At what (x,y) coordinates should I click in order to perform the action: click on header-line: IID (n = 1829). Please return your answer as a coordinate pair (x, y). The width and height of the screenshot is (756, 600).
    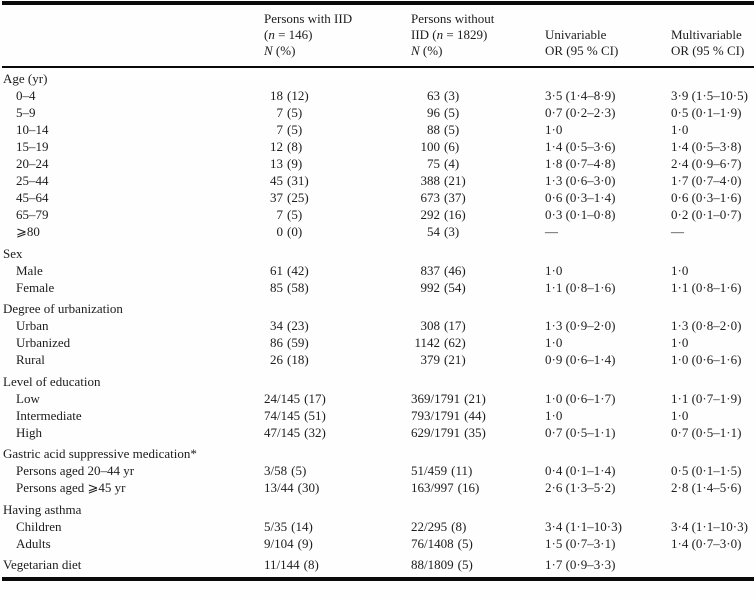
    Looking at the image, I should click on (449, 34).